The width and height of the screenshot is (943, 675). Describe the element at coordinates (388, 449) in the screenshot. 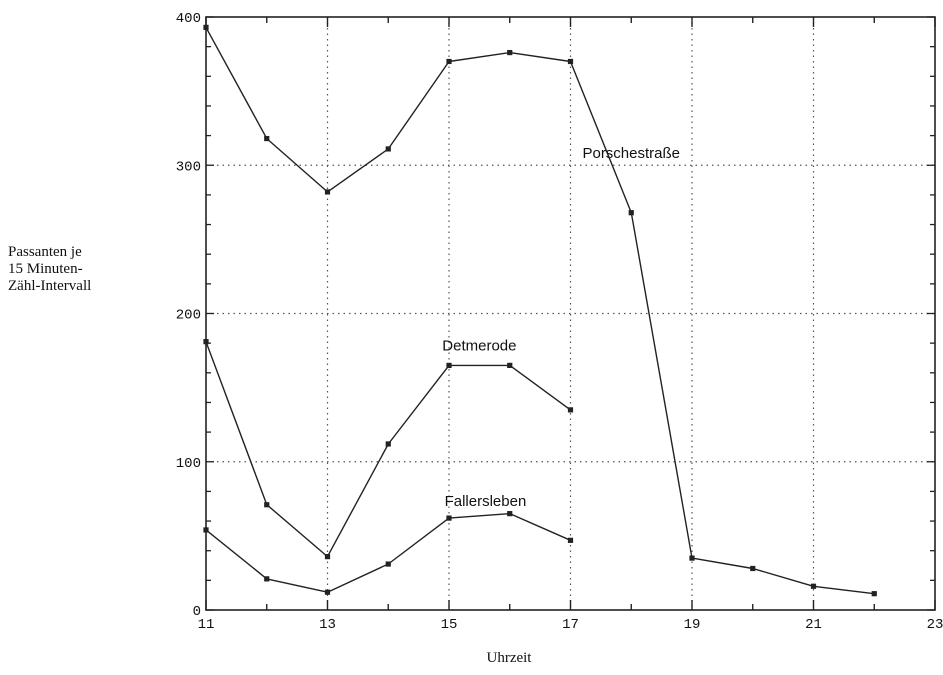

I see `series-line-detmerode` at that location.